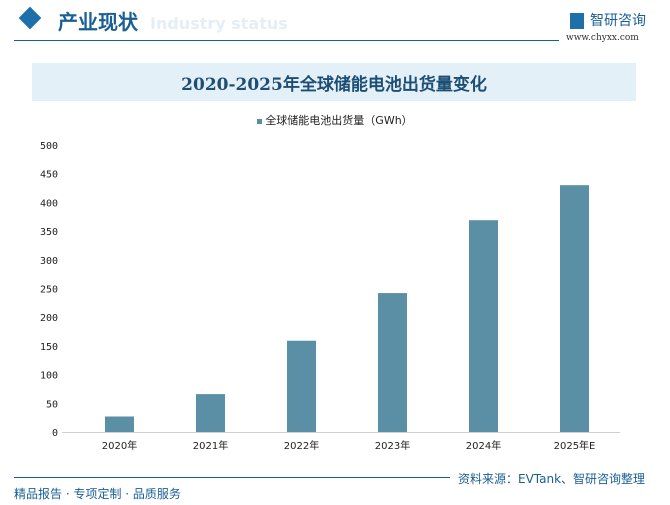  Describe the element at coordinates (119, 424) in the screenshot. I see `bar-2020年` at that location.